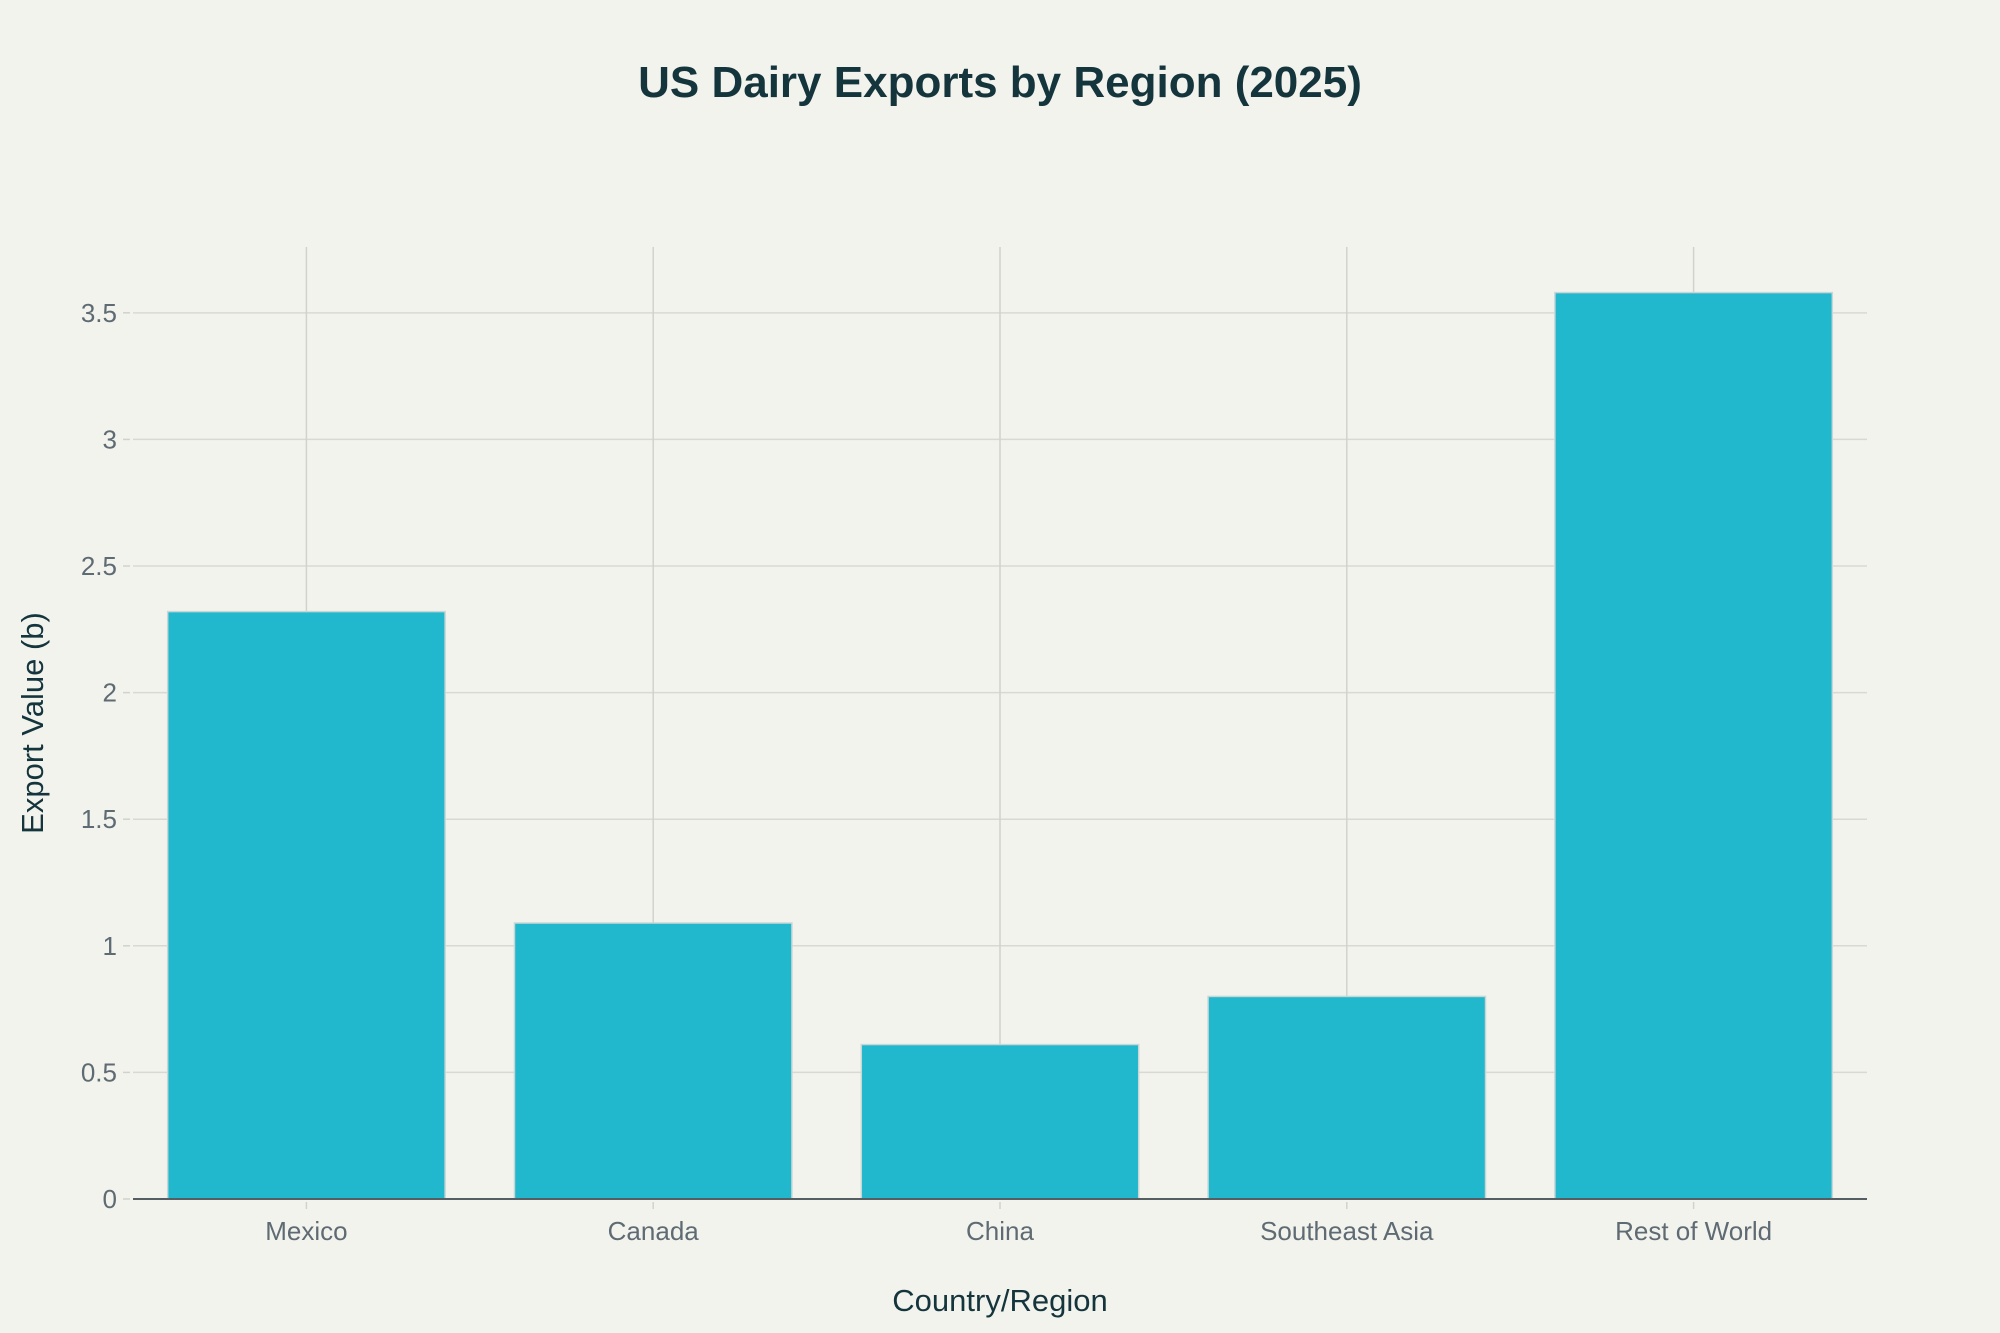 The image size is (2000, 1333). I want to click on x-tick-label: China, so click(1000, 1231).